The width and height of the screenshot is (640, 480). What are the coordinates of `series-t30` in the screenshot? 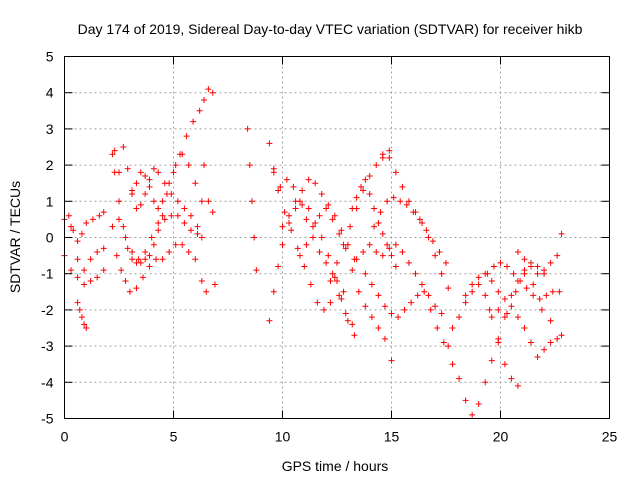 It's located at (525, 304).